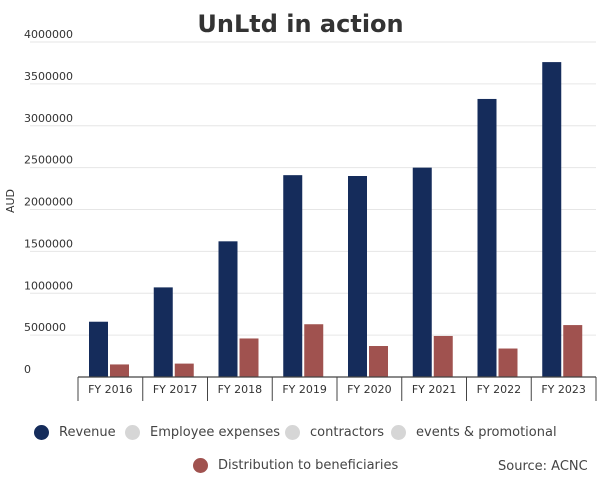 This screenshot has width=601, height=480. Describe the element at coordinates (308, 465) in the screenshot. I see `legend-label-distribution: Distribution to beneficiaries` at that location.